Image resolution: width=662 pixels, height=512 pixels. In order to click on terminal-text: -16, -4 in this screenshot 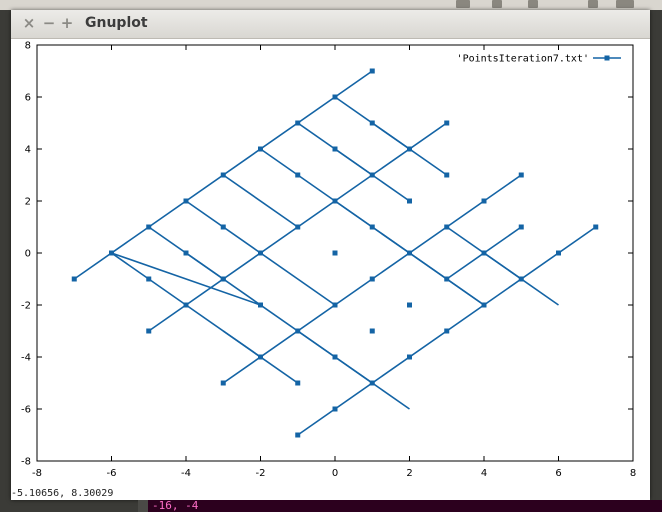, I will do `click(175, 505)`.